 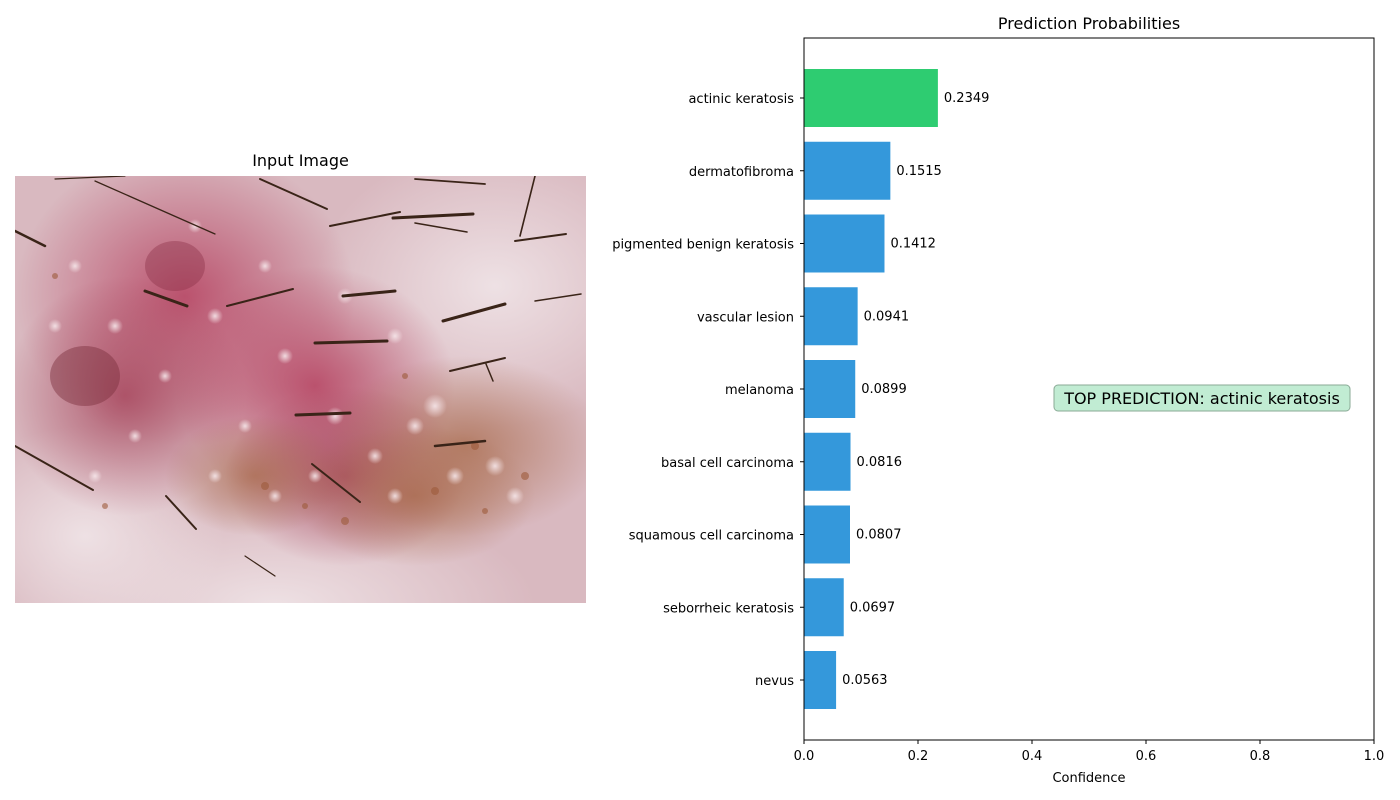 What do you see at coordinates (1146, 756) in the screenshot?
I see `x-tick-label: 0.6` at bounding box center [1146, 756].